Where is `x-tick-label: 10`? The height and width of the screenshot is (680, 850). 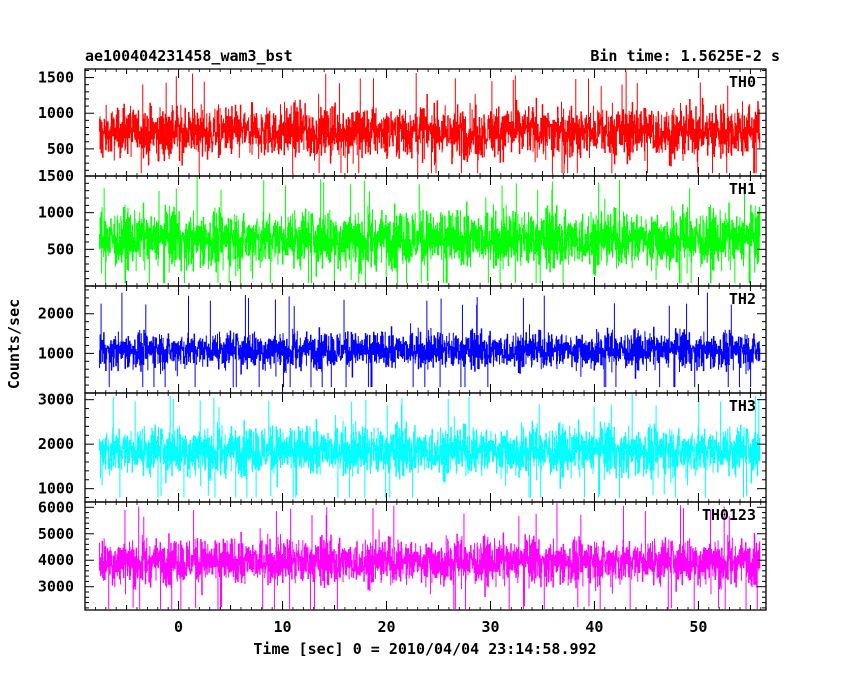 x-tick-label: 10 is located at coordinates (283, 627).